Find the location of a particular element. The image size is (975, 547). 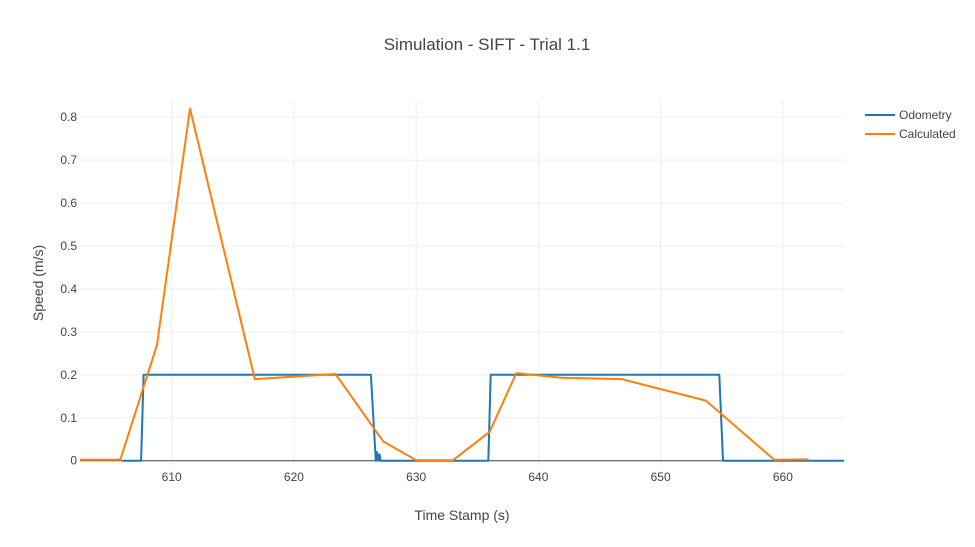

y-tick-label: 0.3 is located at coordinates (68, 332).